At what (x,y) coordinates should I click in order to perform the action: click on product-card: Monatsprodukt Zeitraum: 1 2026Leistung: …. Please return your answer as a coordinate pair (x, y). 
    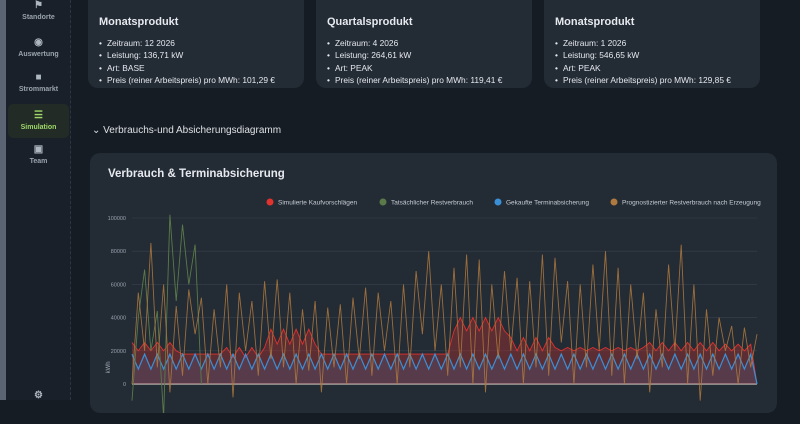
    Looking at the image, I should click on (652, 44).